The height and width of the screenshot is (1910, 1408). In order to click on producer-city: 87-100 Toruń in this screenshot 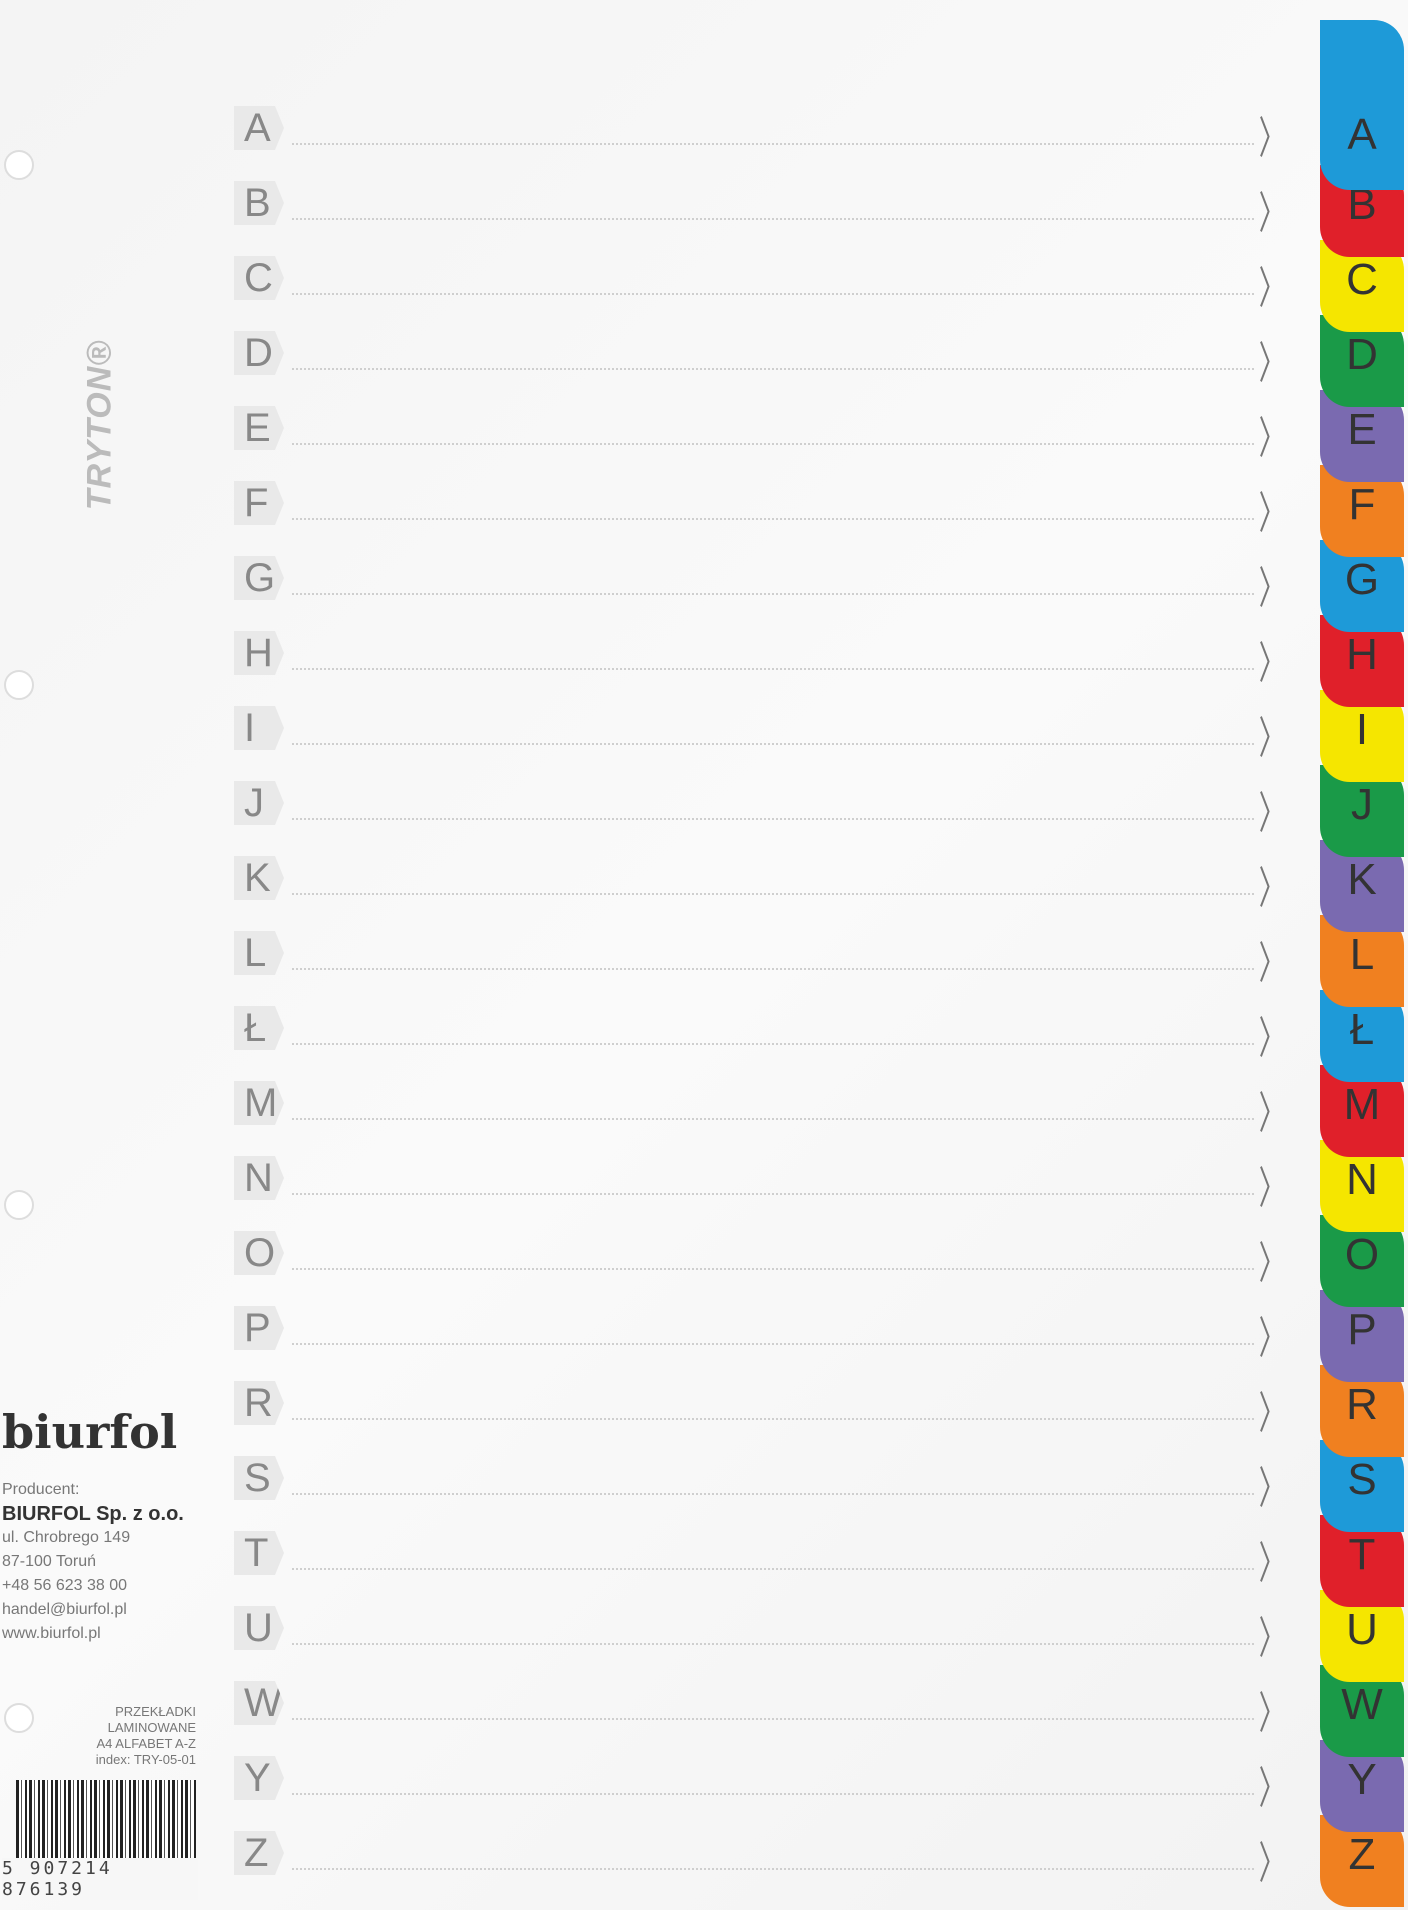, I will do `click(49, 1561)`.